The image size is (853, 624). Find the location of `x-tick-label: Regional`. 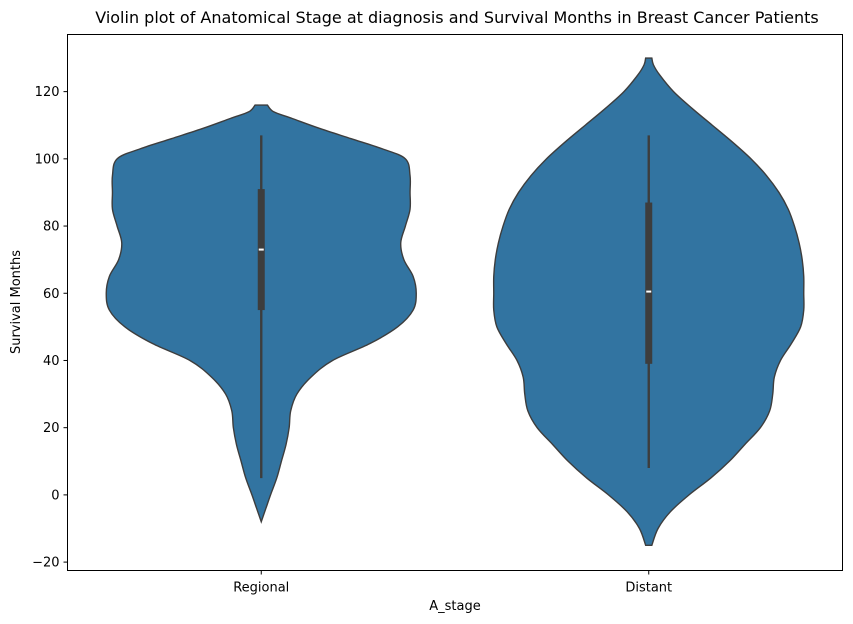

x-tick-label: Regional is located at coordinates (261, 588).